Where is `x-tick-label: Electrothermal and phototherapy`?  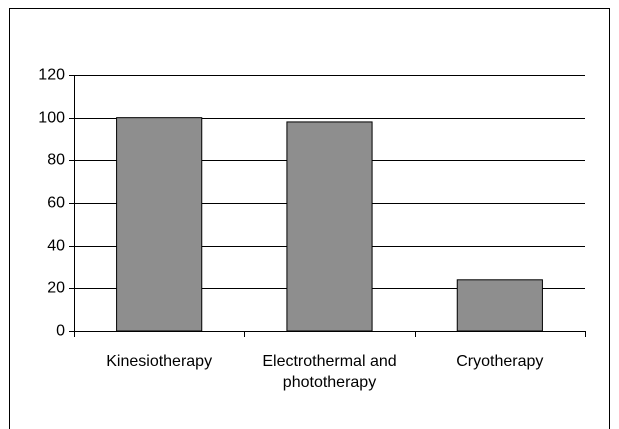
x-tick-label: Electrothermal and phototherapy is located at coordinates (329, 372).